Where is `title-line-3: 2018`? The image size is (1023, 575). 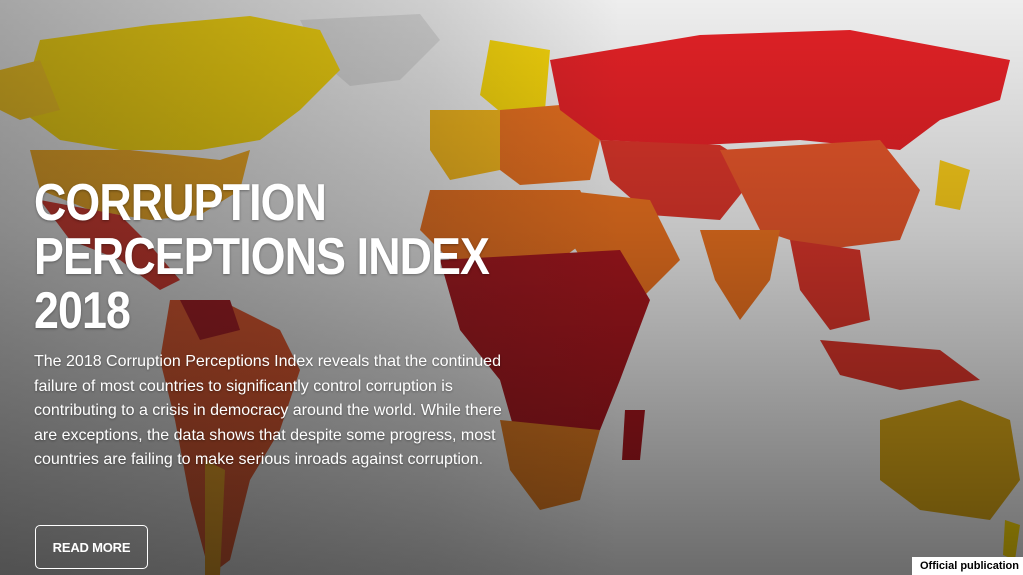
title-line-3: 2018 is located at coordinates (82, 311).